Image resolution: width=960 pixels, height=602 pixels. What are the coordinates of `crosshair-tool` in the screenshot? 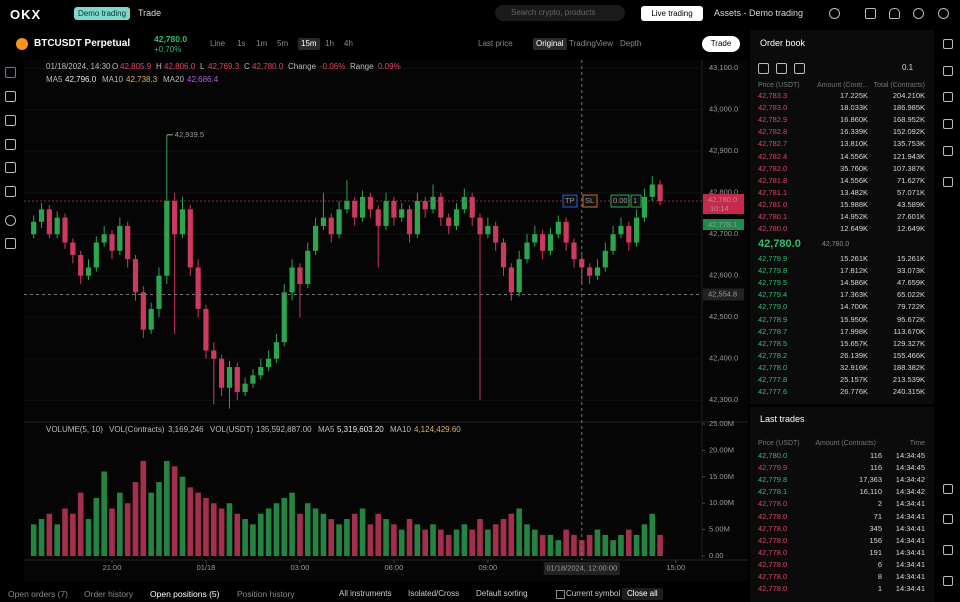 It's located at (10, 72).